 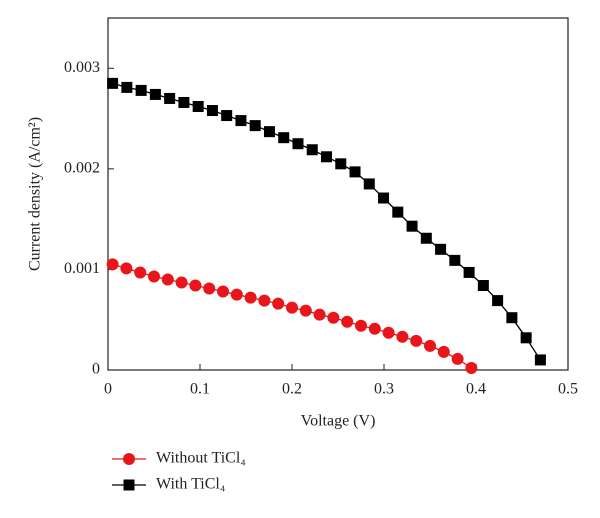 I want to click on x-tick-label: 0.4, so click(x=476, y=389).